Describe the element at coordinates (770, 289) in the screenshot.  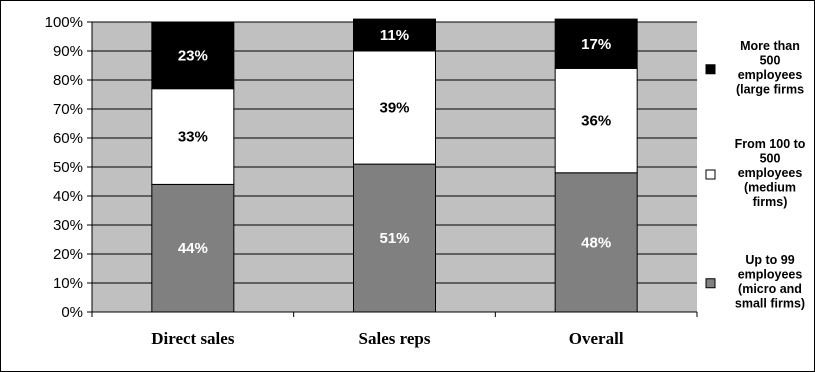
I see `legend-label: (micro and` at that location.